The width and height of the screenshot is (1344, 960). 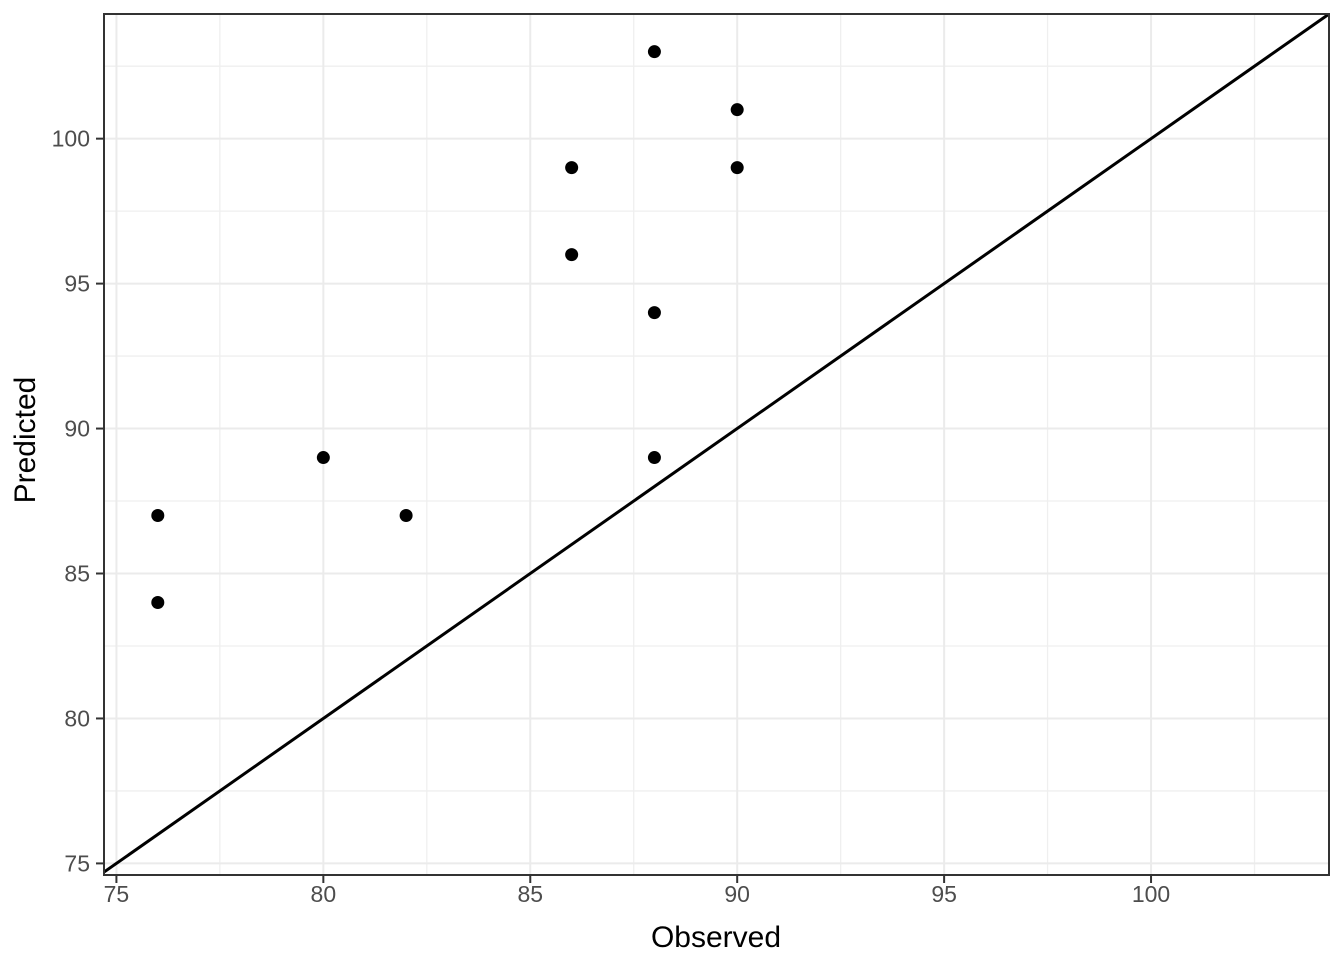 What do you see at coordinates (77, 429) in the screenshot?
I see `y-tick-label: 90` at bounding box center [77, 429].